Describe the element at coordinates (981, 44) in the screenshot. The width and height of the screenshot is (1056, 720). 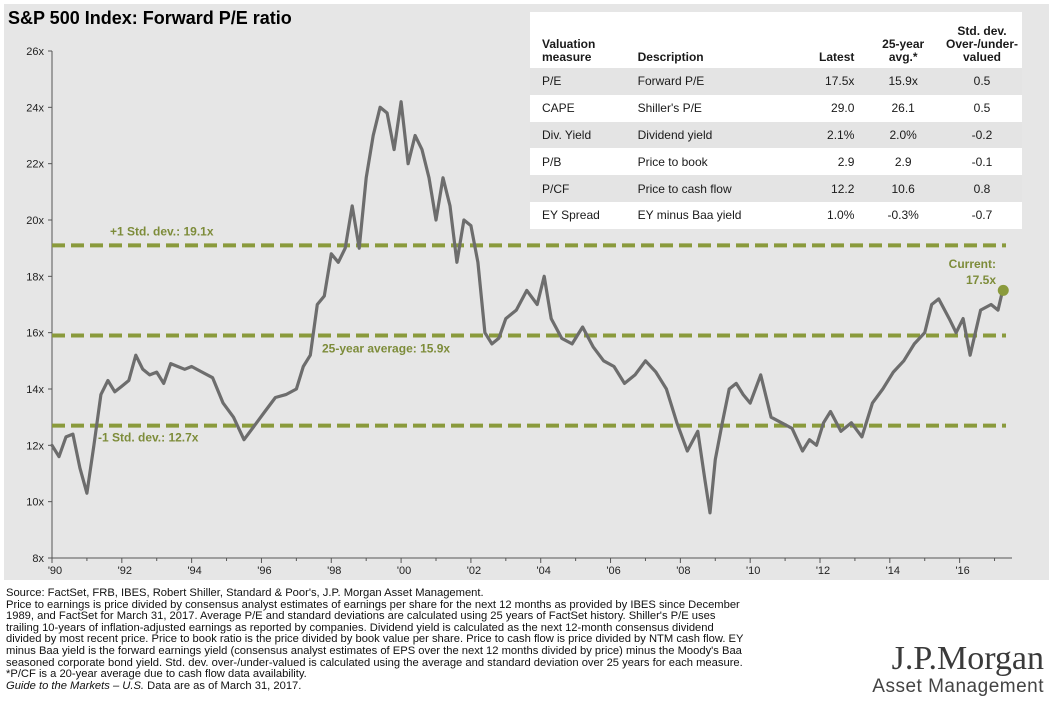
I see `table-header-text: Over-/under-` at that location.